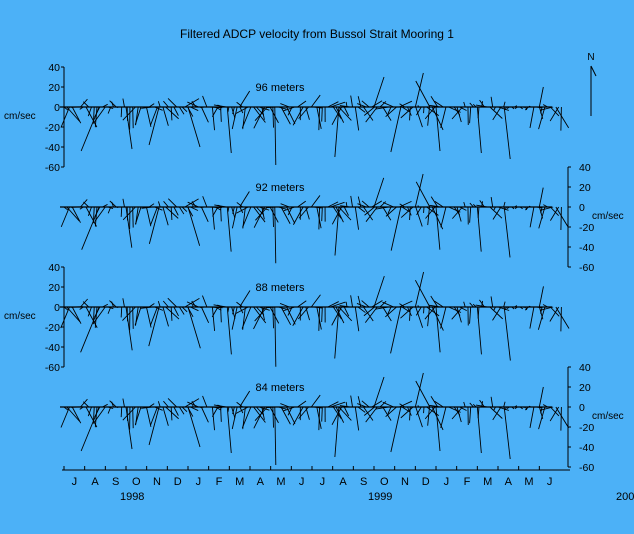  Describe the element at coordinates (343, 482) in the screenshot. I see `month-label: A` at that location.